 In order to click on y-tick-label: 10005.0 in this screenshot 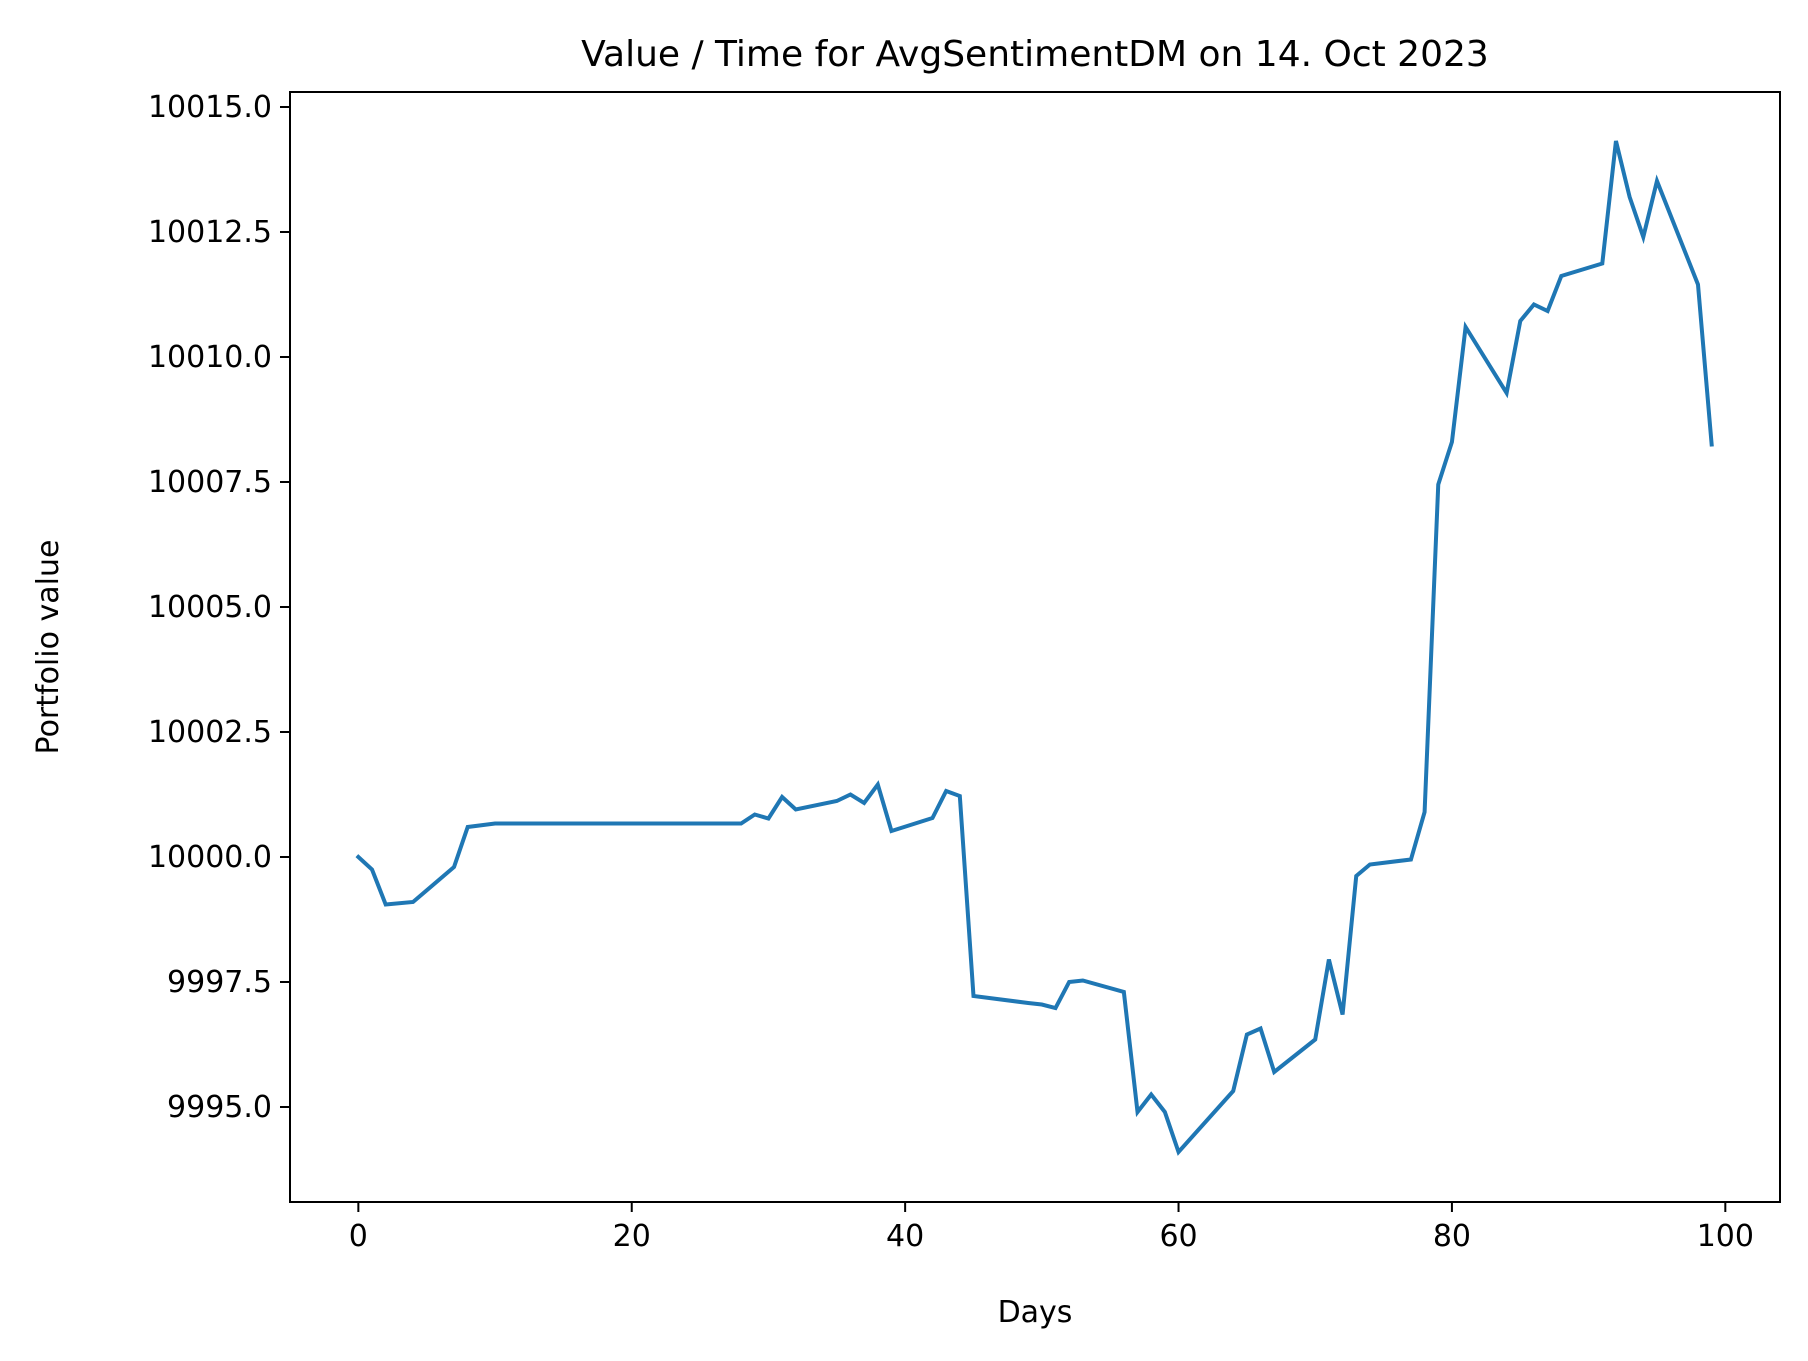, I will do `click(210, 607)`.